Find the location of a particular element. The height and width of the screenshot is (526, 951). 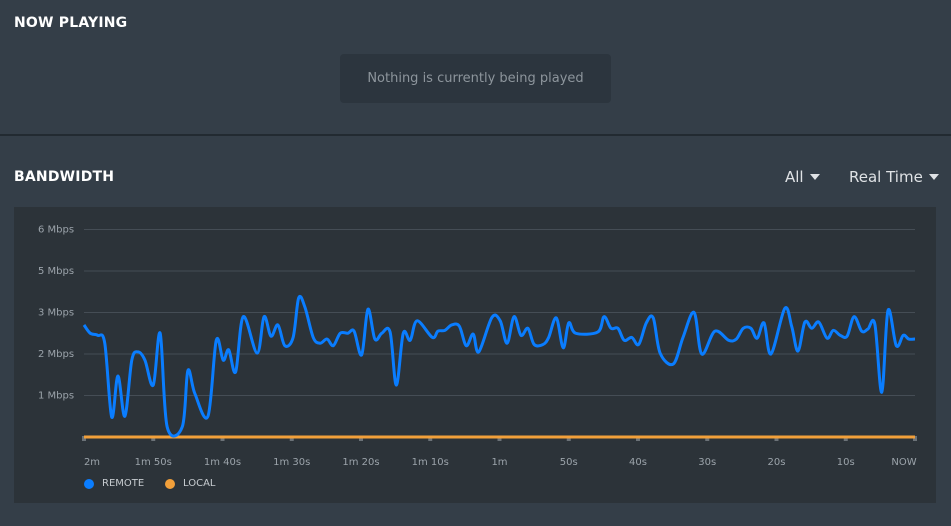

now-playing-empty-state: Nothing is currently being played is located at coordinates (475, 78).